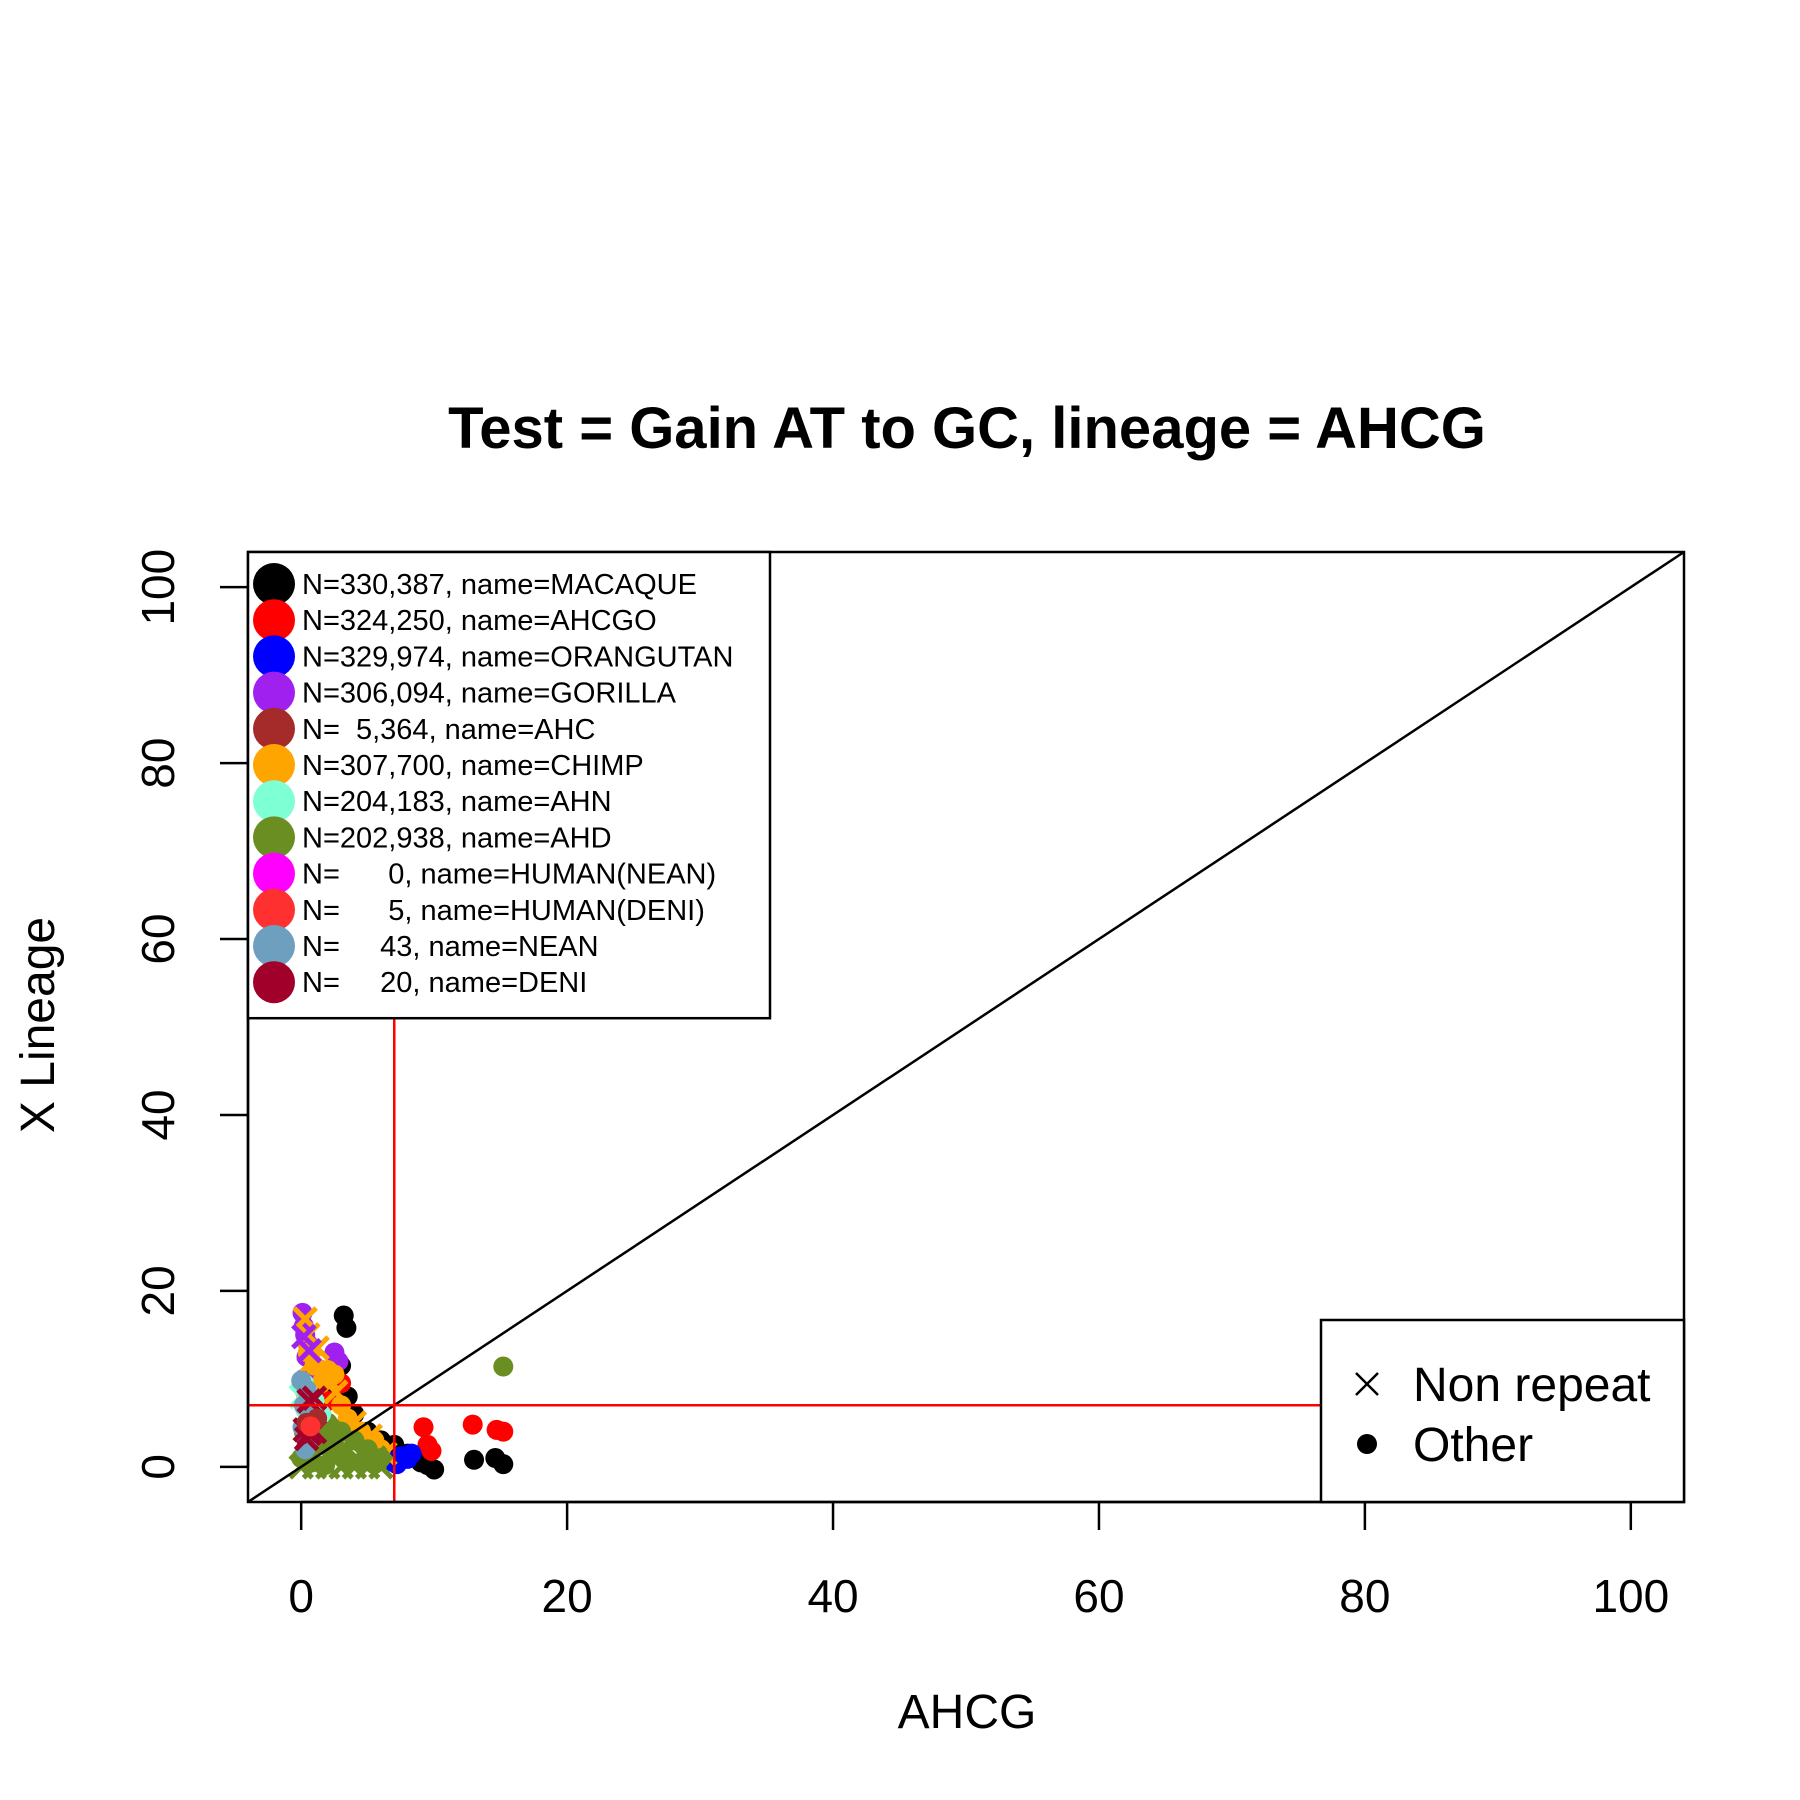  I want to click on shape-legend-marker-dot, so click(1367, 1444).